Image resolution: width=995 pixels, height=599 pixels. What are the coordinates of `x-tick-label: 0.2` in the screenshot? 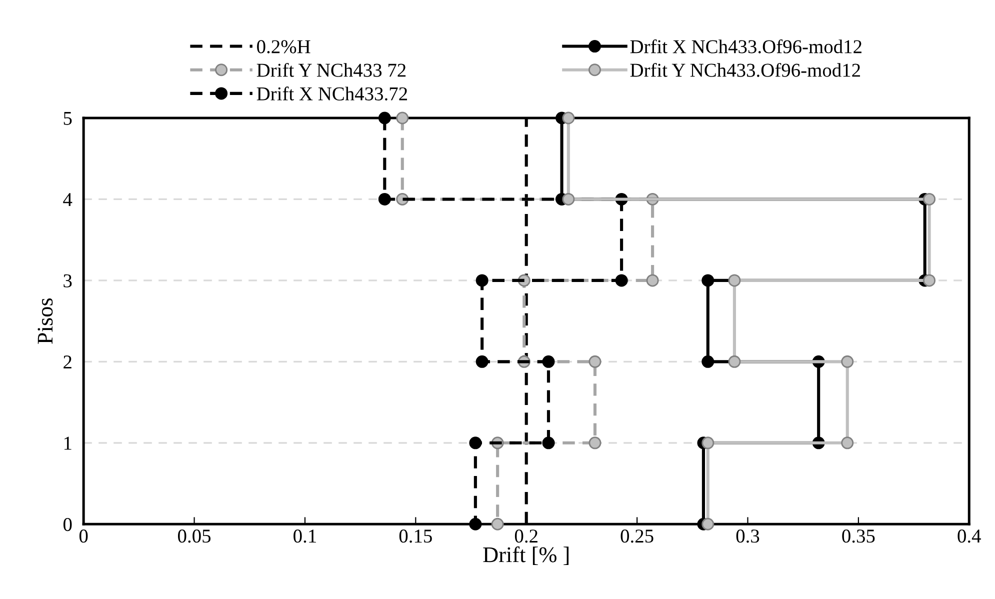 It's located at (526, 536).